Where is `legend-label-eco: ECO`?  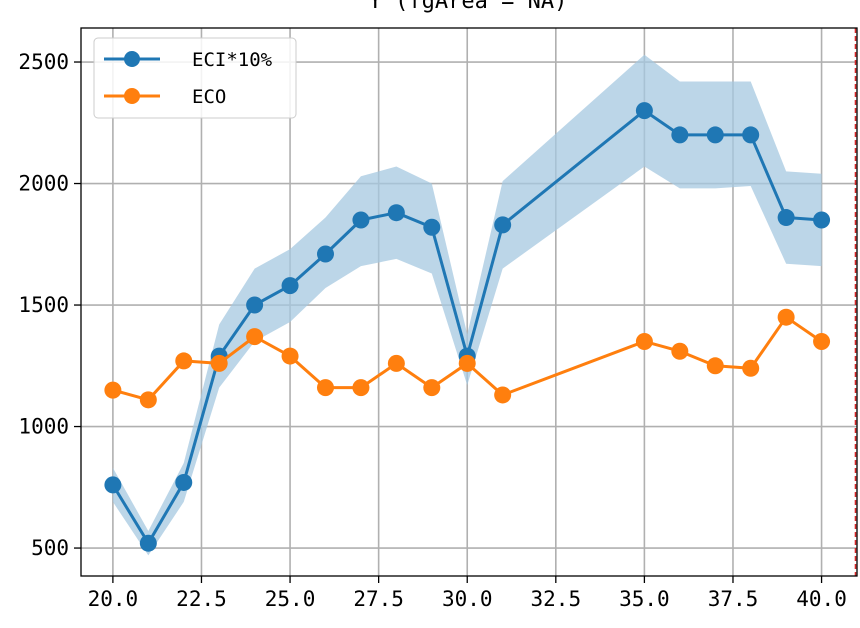 legend-label-eco: ECO is located at coordinates (209, 97).